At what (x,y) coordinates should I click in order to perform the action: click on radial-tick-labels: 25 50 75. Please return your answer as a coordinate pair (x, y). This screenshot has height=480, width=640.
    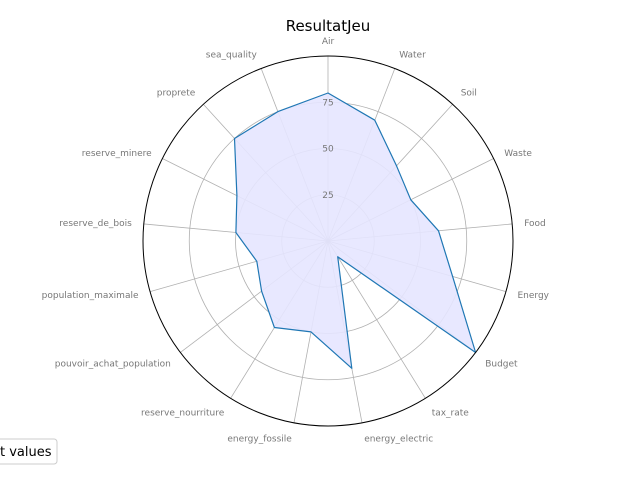
    Looking at the image, I should click on (328, 149).